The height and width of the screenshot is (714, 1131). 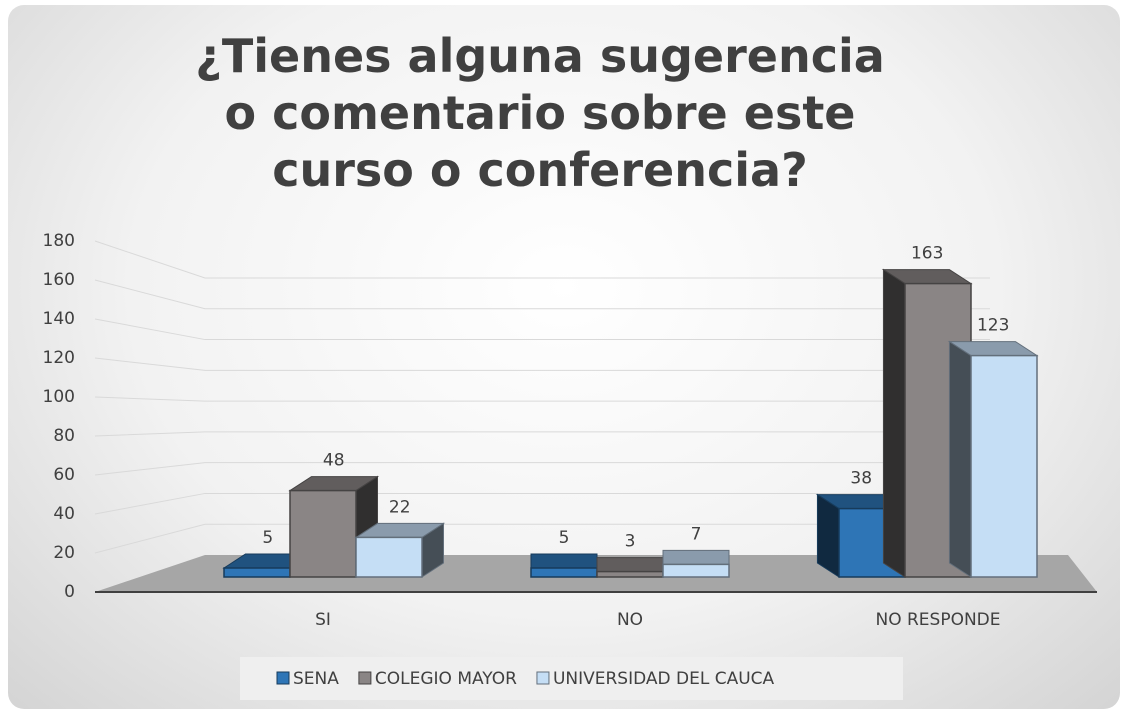 What do you see at coordinates (59, 319) in the screenshot?
I see `y-tick-label: 140` at bounding box center [59, 319].